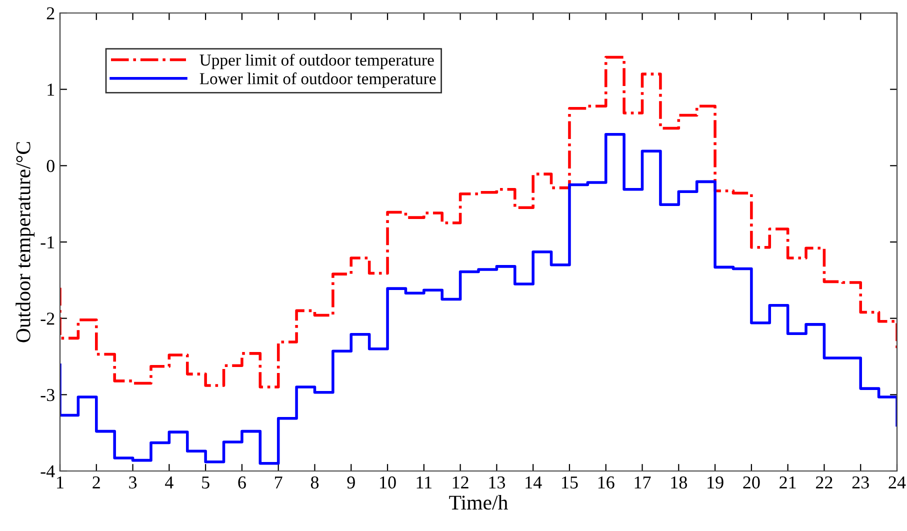 The image size is (907, 531). What do you see at coordinates (716, 482) in the screenshot?
I see `x-tick-label: 19` at bounding box center [716, 482].